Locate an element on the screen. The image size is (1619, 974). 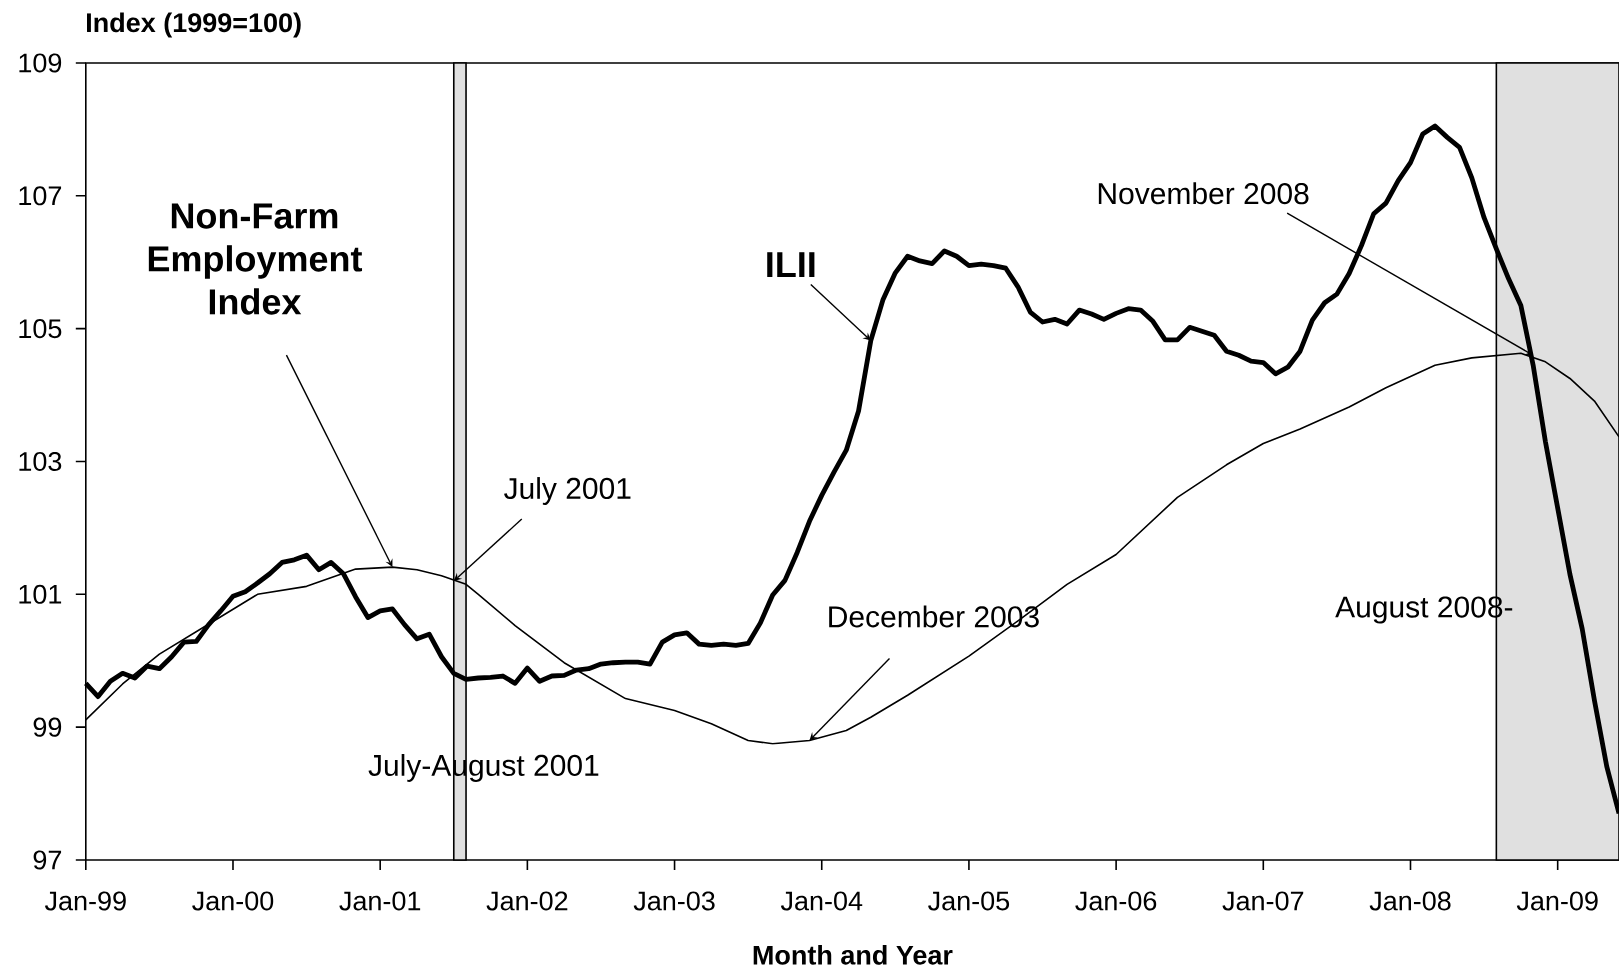
x-tick-label: Jan-07 is located at coordinates (1263, 901).